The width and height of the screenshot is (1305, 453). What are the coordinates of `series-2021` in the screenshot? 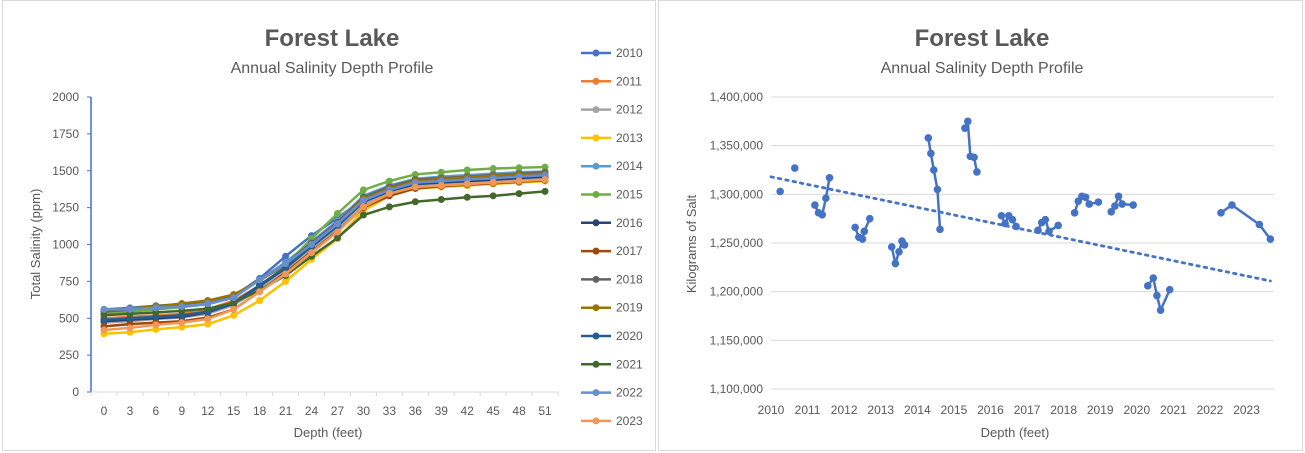 It's located at (324, 253).